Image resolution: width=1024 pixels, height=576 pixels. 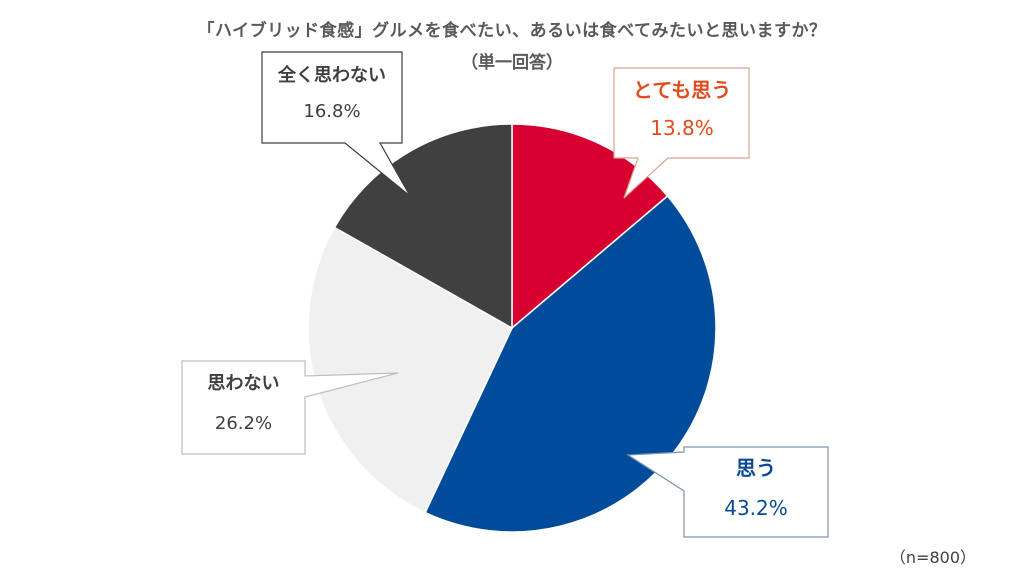 What do you see at coordinates (682, 90) in the screenshot?
I see `label-category: とても思う` at bounding box center [682, 90].